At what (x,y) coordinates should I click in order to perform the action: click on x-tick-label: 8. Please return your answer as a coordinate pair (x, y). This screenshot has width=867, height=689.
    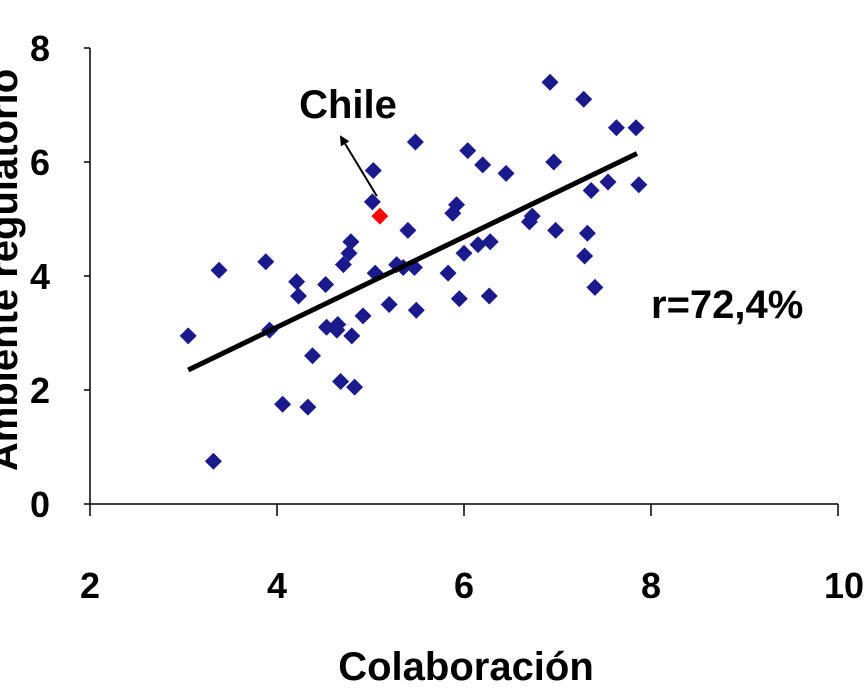
    Looking at the image, I should click on (651, 585).